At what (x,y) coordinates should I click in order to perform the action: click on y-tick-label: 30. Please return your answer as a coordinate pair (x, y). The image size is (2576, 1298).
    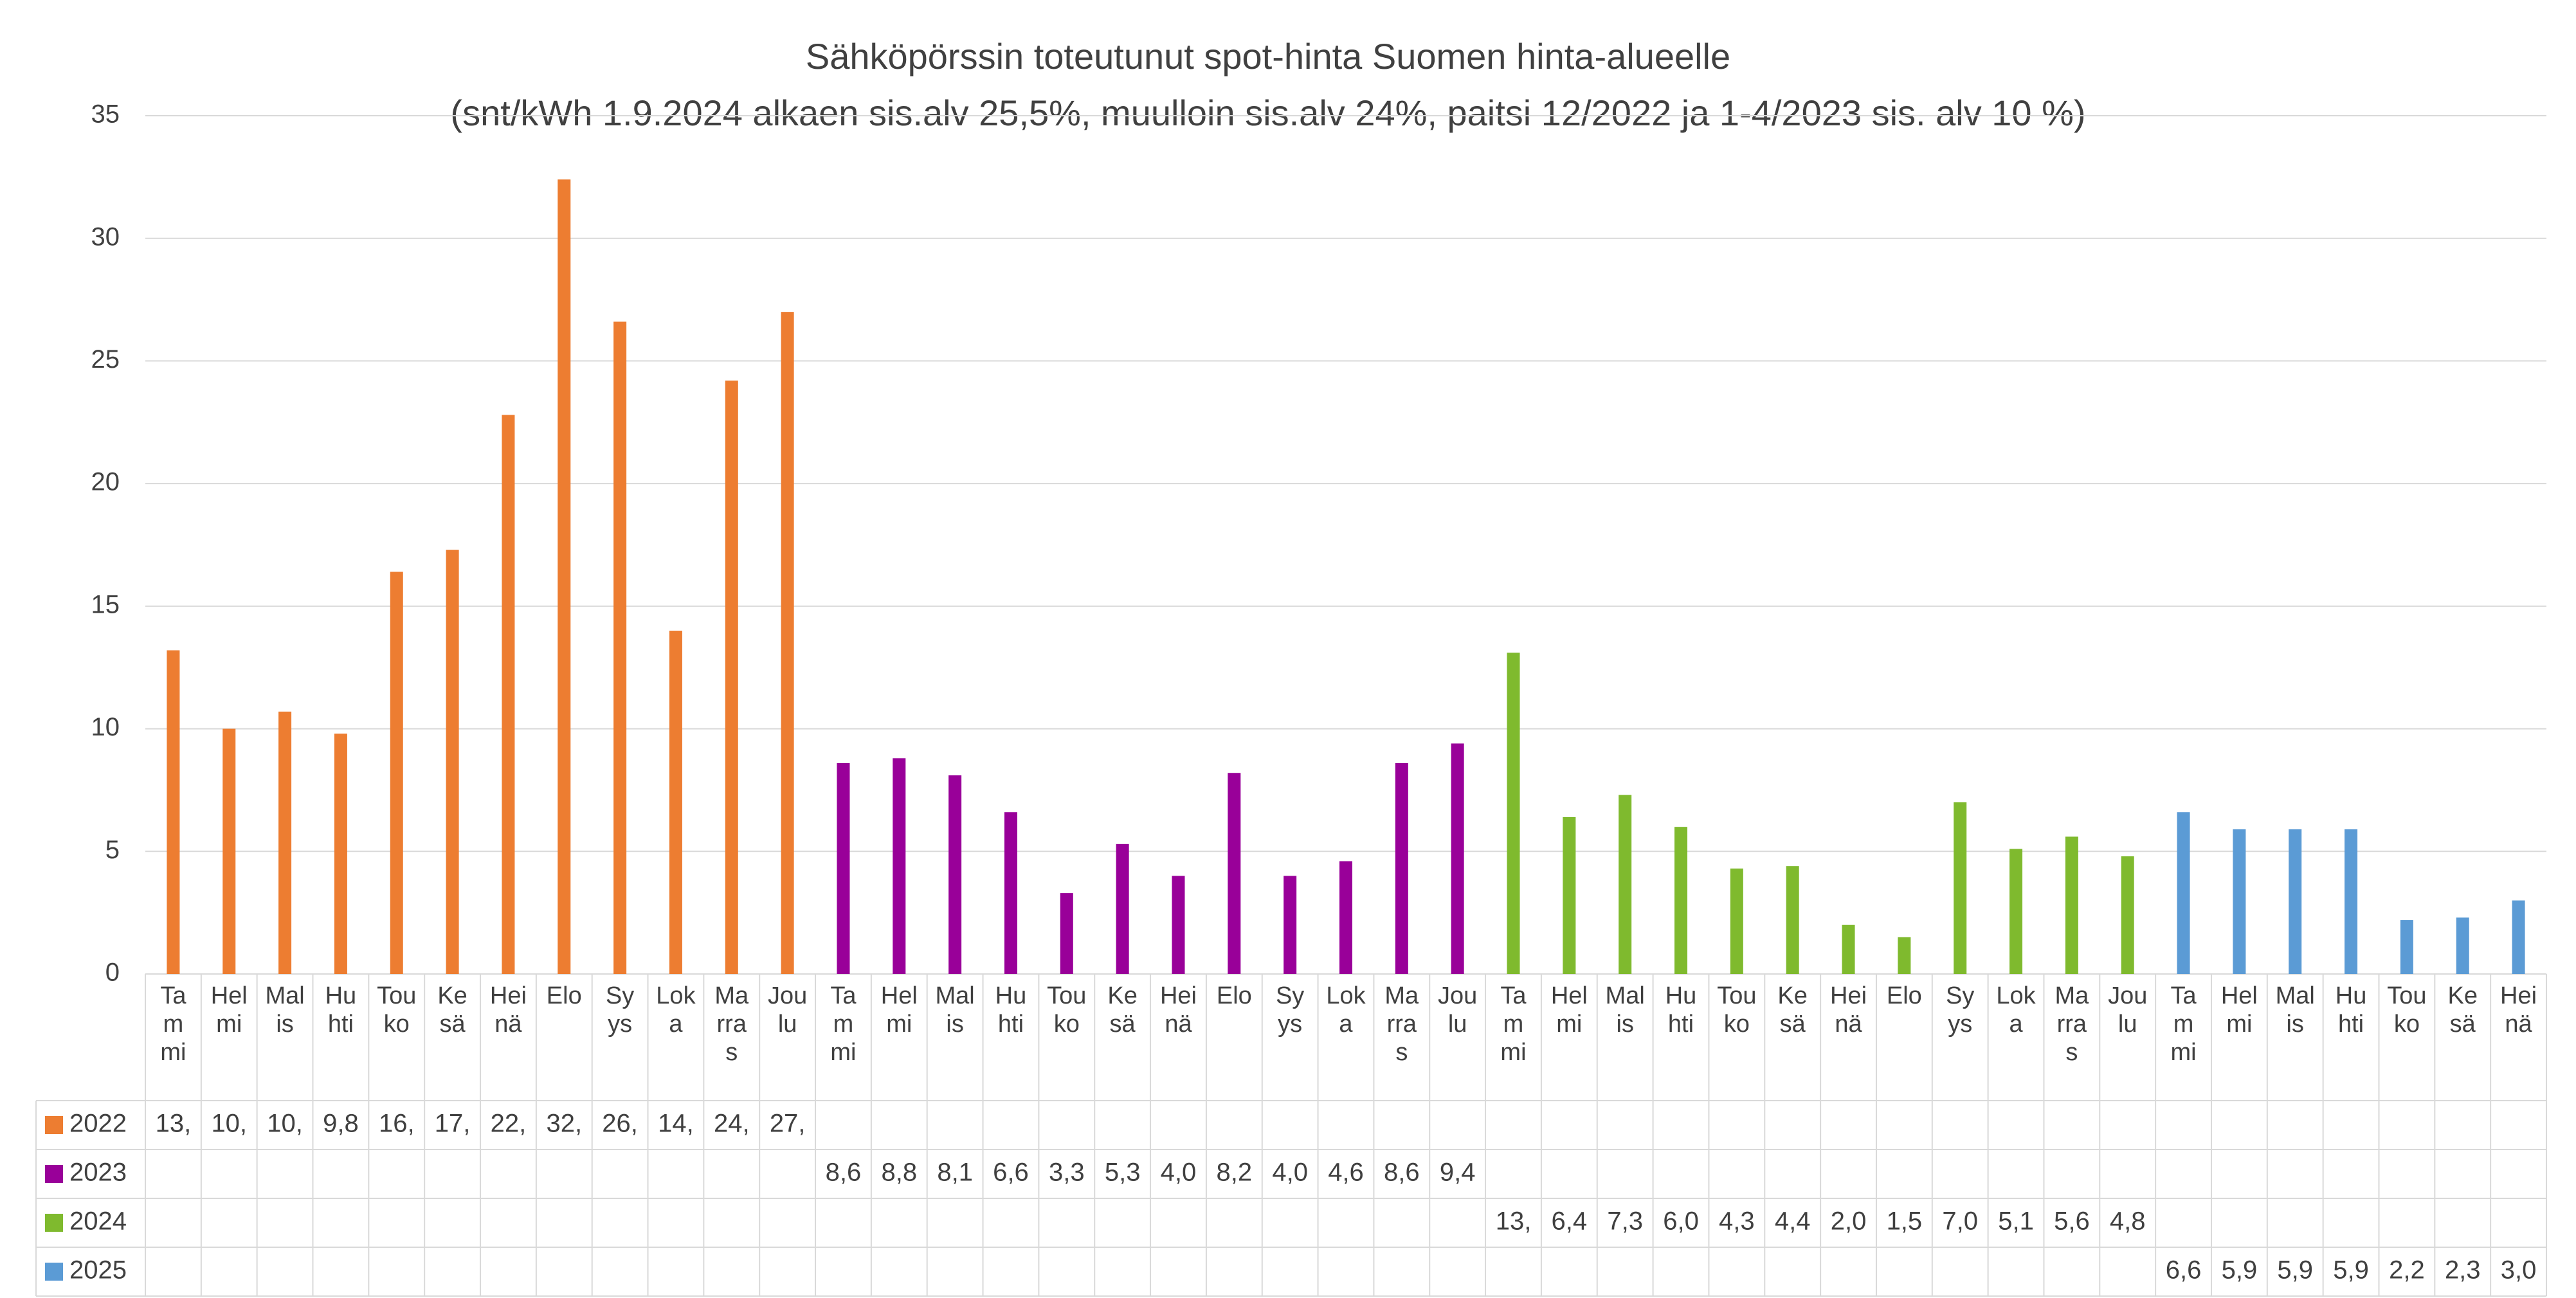
    Looking at the image, I should click on (105, 236).